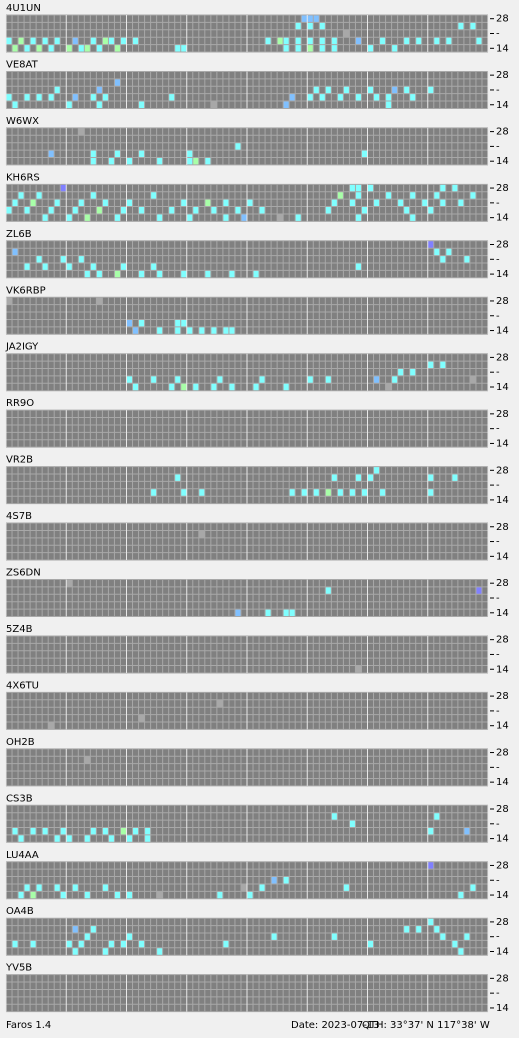 The image size is (519, 1038). I want to click on band-label: 28, so click(502, 245).